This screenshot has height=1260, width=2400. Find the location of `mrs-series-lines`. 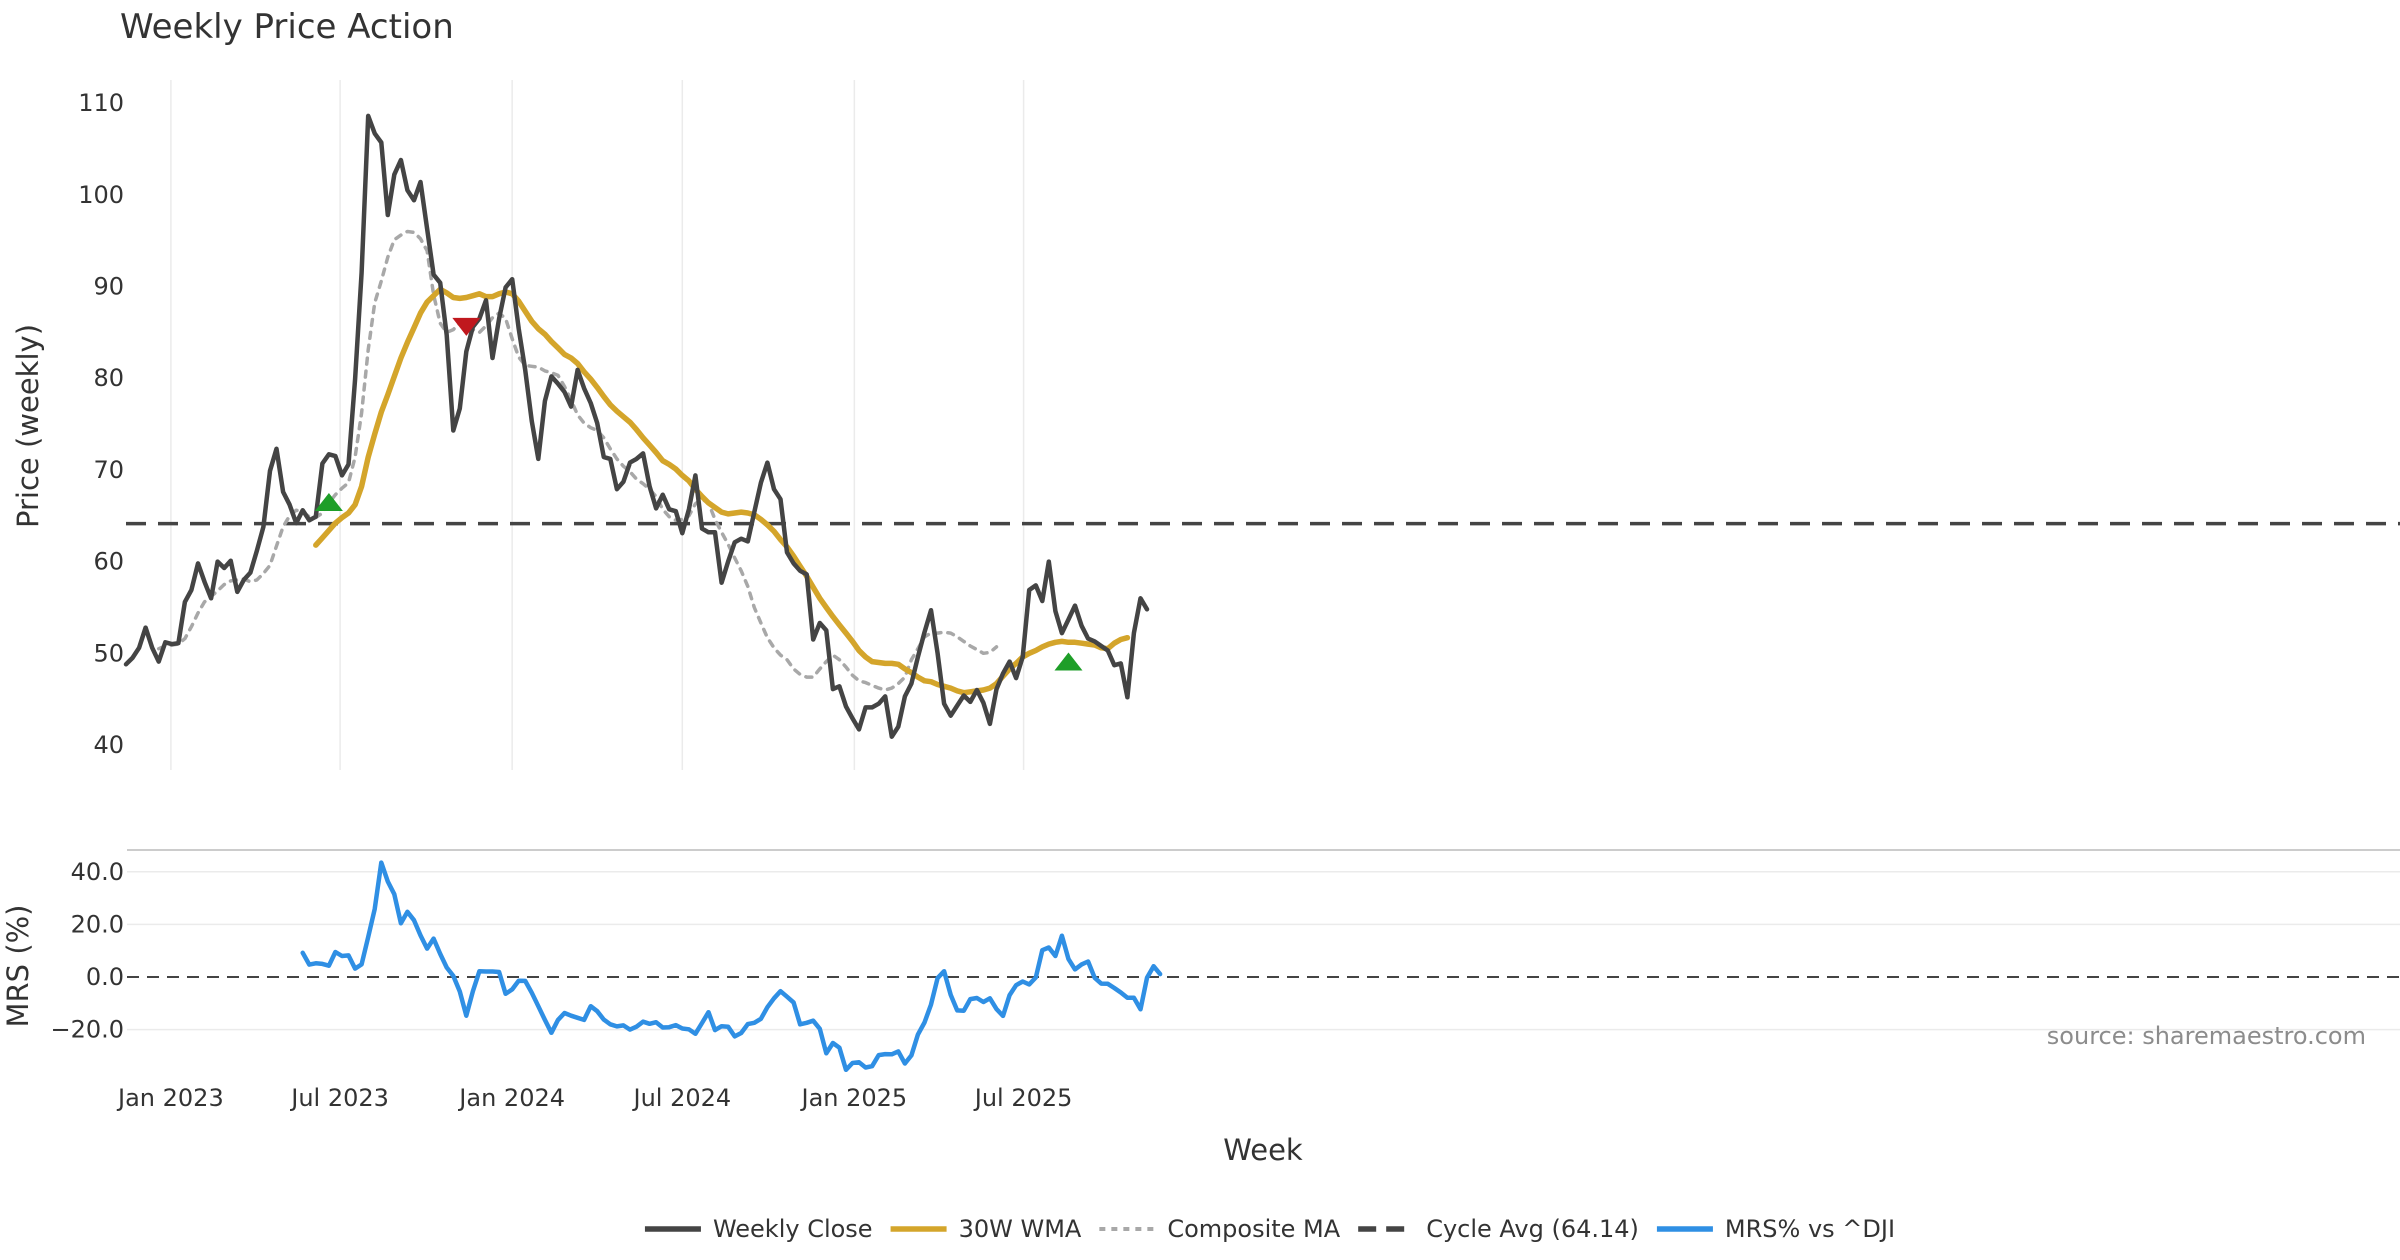

mrs-series-lines is located at coordinates (731, 966).